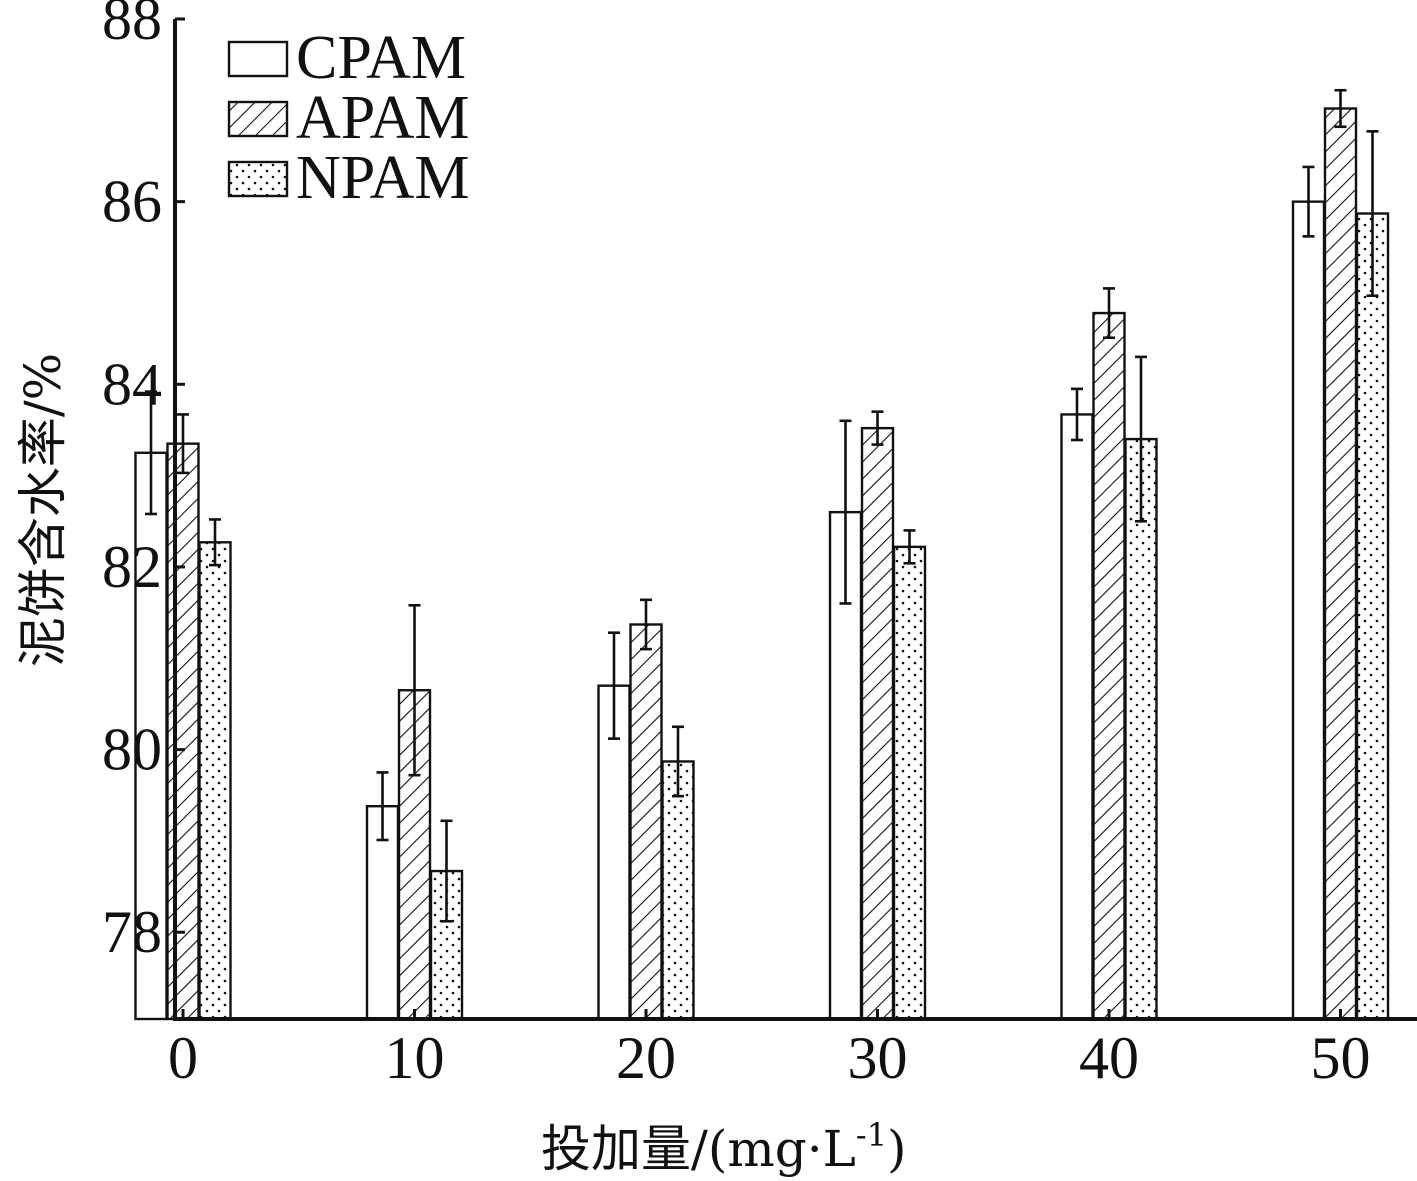 Image resolution: width=1417 pixels, height=1181 pixels. I want to click on x-axis-title-tail: ), so click(897, 1149).